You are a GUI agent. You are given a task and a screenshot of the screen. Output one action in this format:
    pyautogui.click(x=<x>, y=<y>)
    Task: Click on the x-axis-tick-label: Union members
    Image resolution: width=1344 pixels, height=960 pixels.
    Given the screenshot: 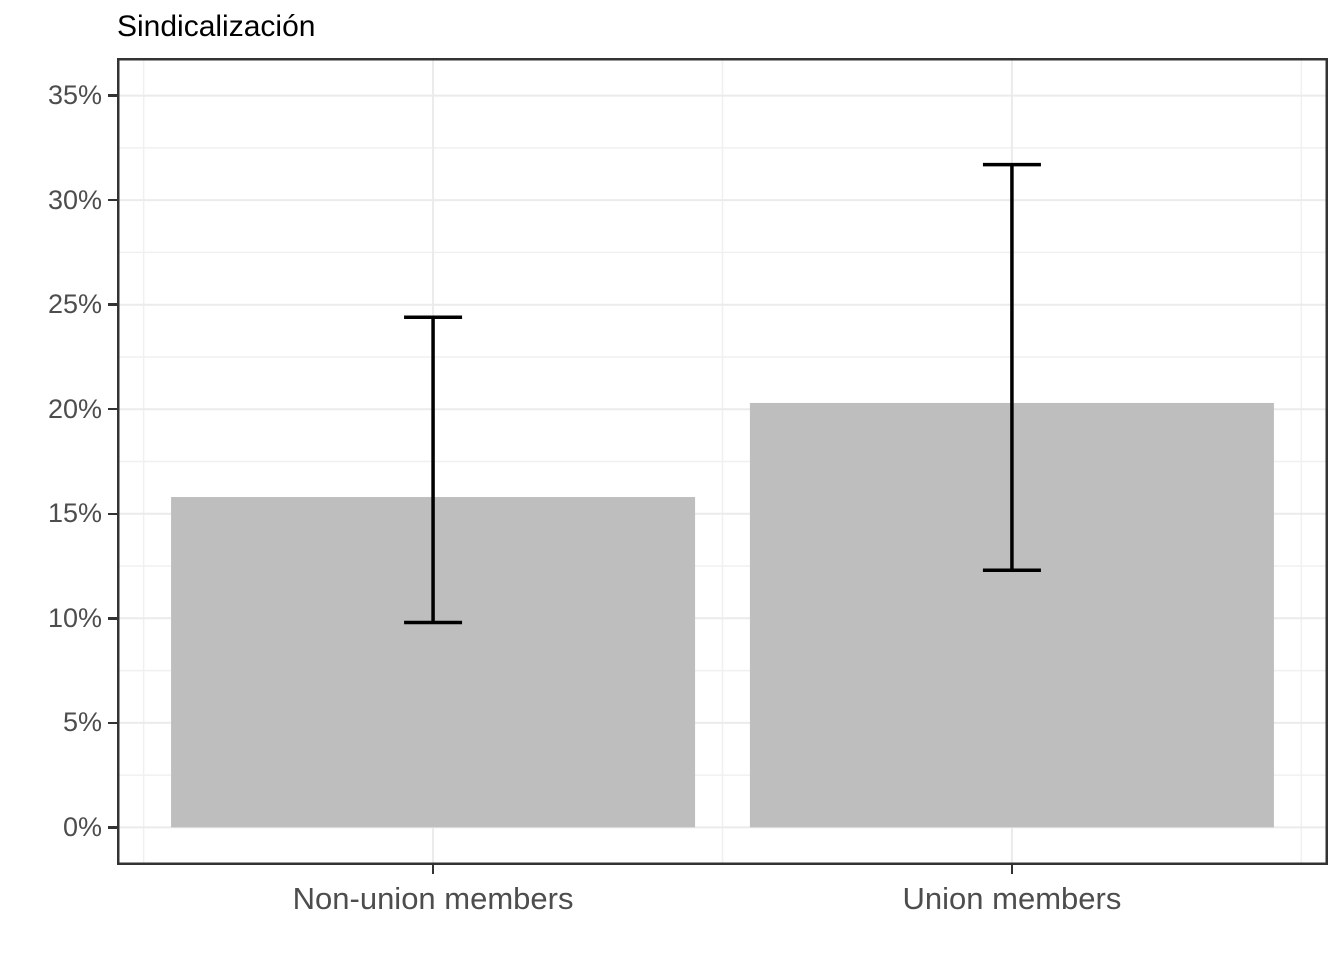 What is the action you would take?
    pyautogui.click(x=1012, y=898)
    